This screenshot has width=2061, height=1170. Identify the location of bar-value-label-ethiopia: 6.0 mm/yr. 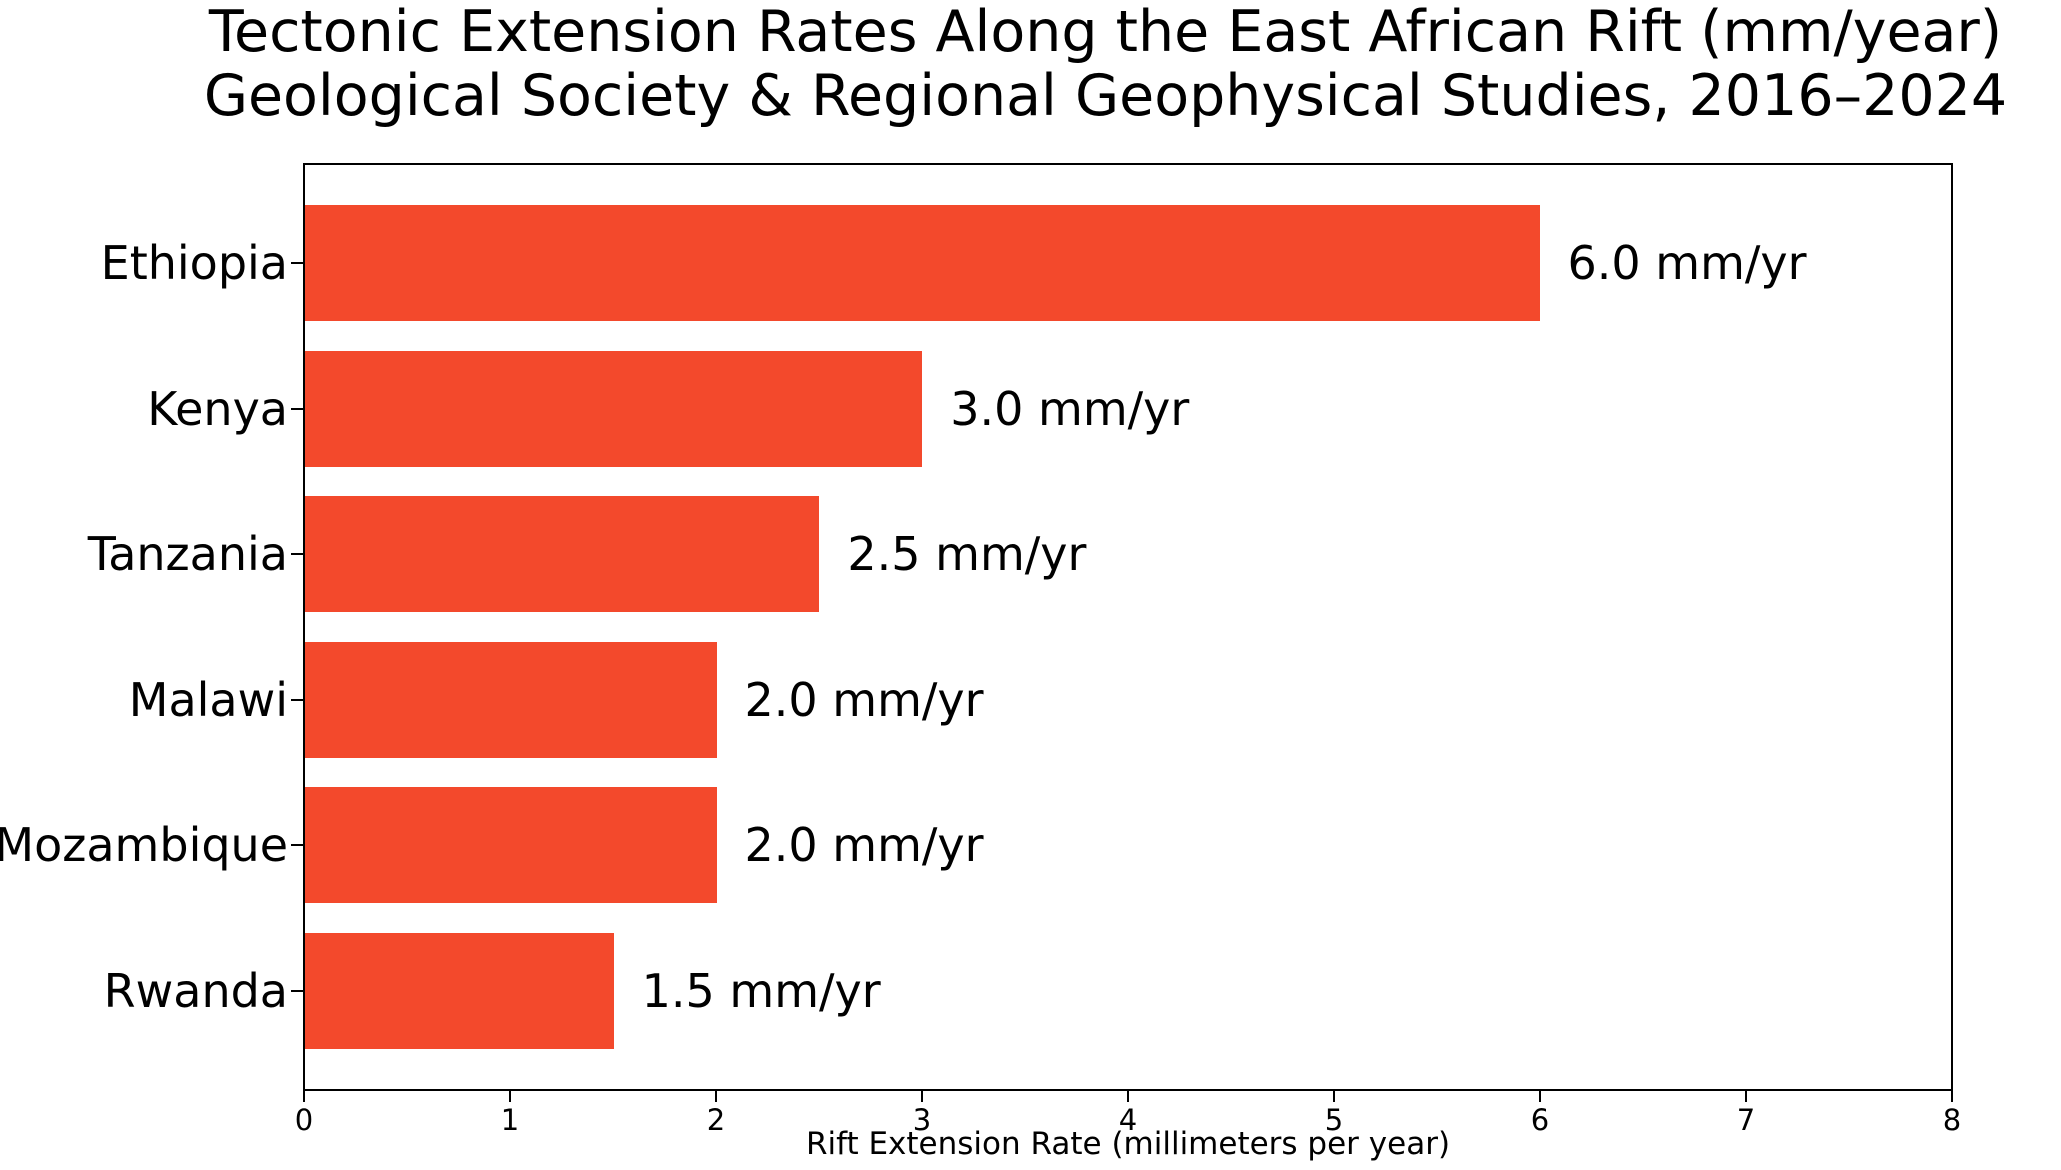
(1687, 263).